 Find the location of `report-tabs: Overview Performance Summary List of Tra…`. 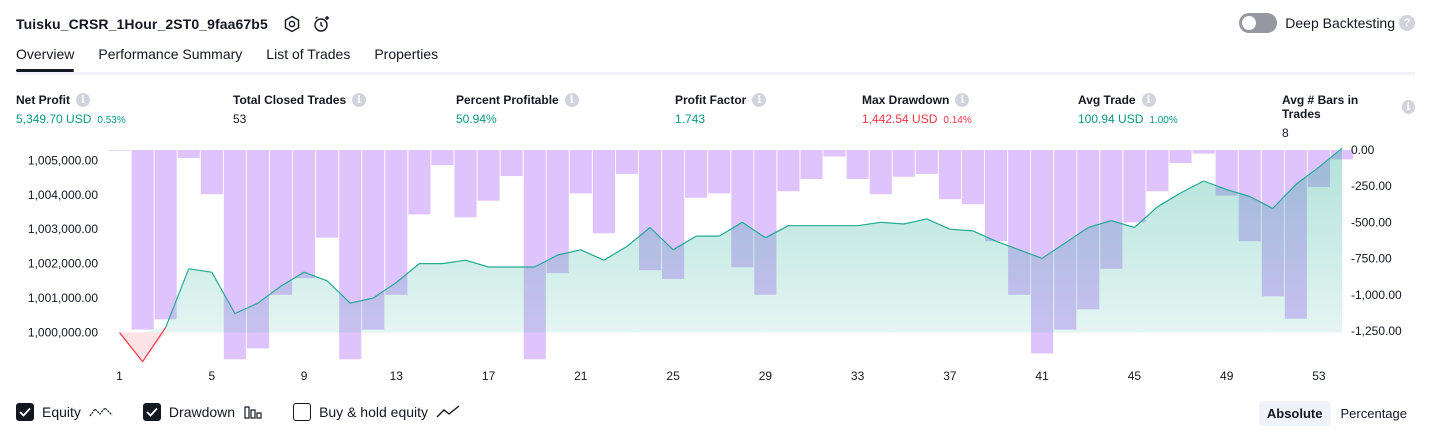

report-tabs: Overview Performance Summary List of Tra… is located at coordinates (239, 59).